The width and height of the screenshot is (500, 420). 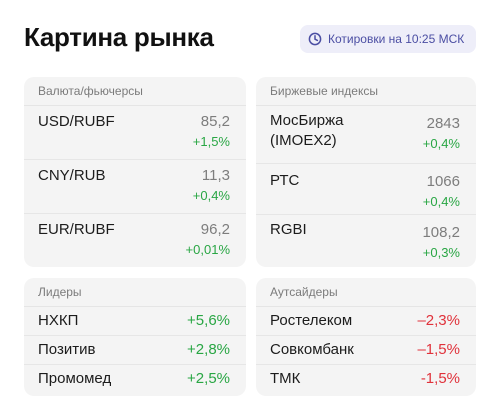 What do you see at coordinates (440, 378) in the screenshot?
I see `stock-change: -1,5%` at bounding box center [440, 378].